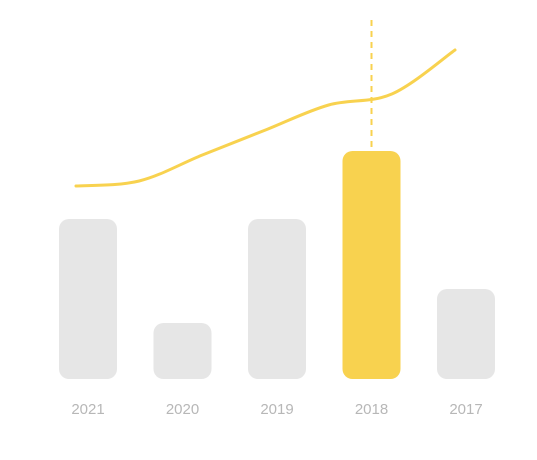 The image size is (537, 460). Describe the element at coordinates (182, 351) in the screenshot. I see `bar-2020` at that location.